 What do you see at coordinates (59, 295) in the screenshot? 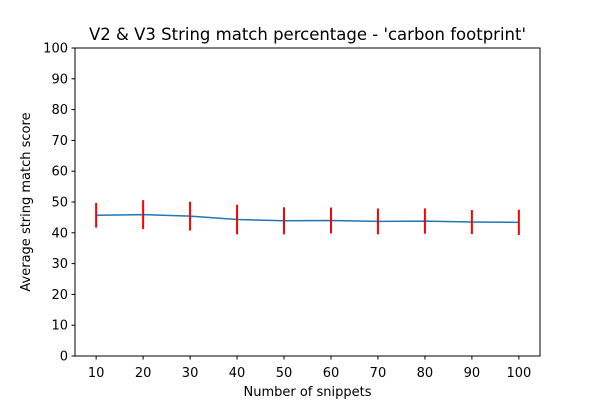
I see `y-tick-label-20: 20` at bounding box center [59, 295].